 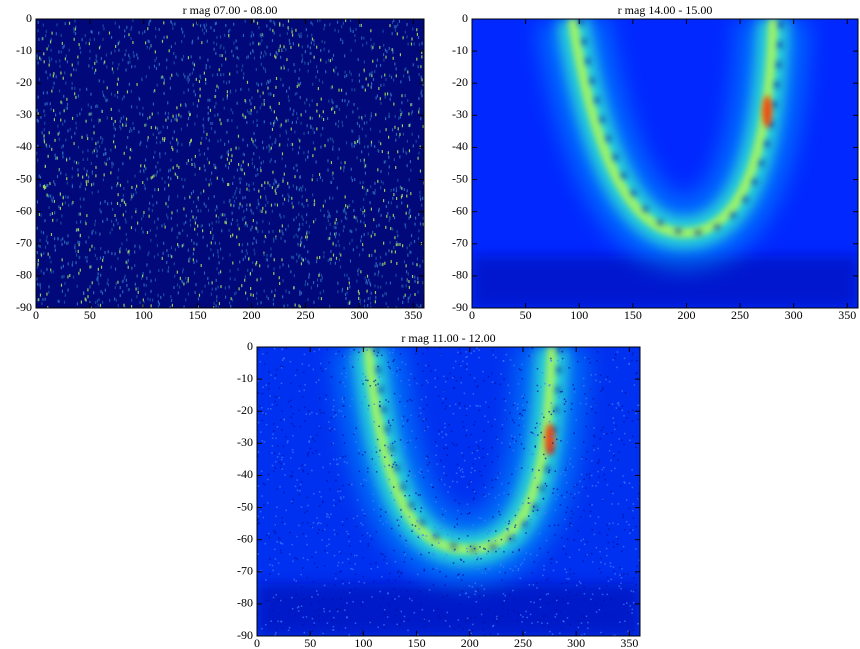 What do you see at coordinates (417, 642) in the screenshot?
I see `x-tick-label: 150` at bounding box center [417, 642].